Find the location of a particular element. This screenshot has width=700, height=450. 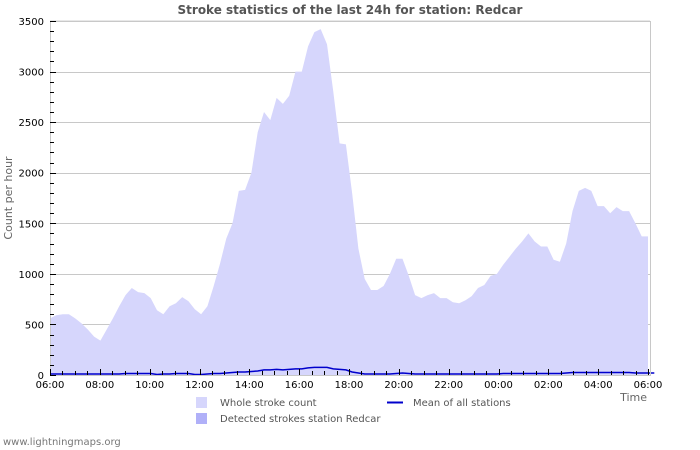

y-tick-label: 3000 is located at coordinates (31, 73).